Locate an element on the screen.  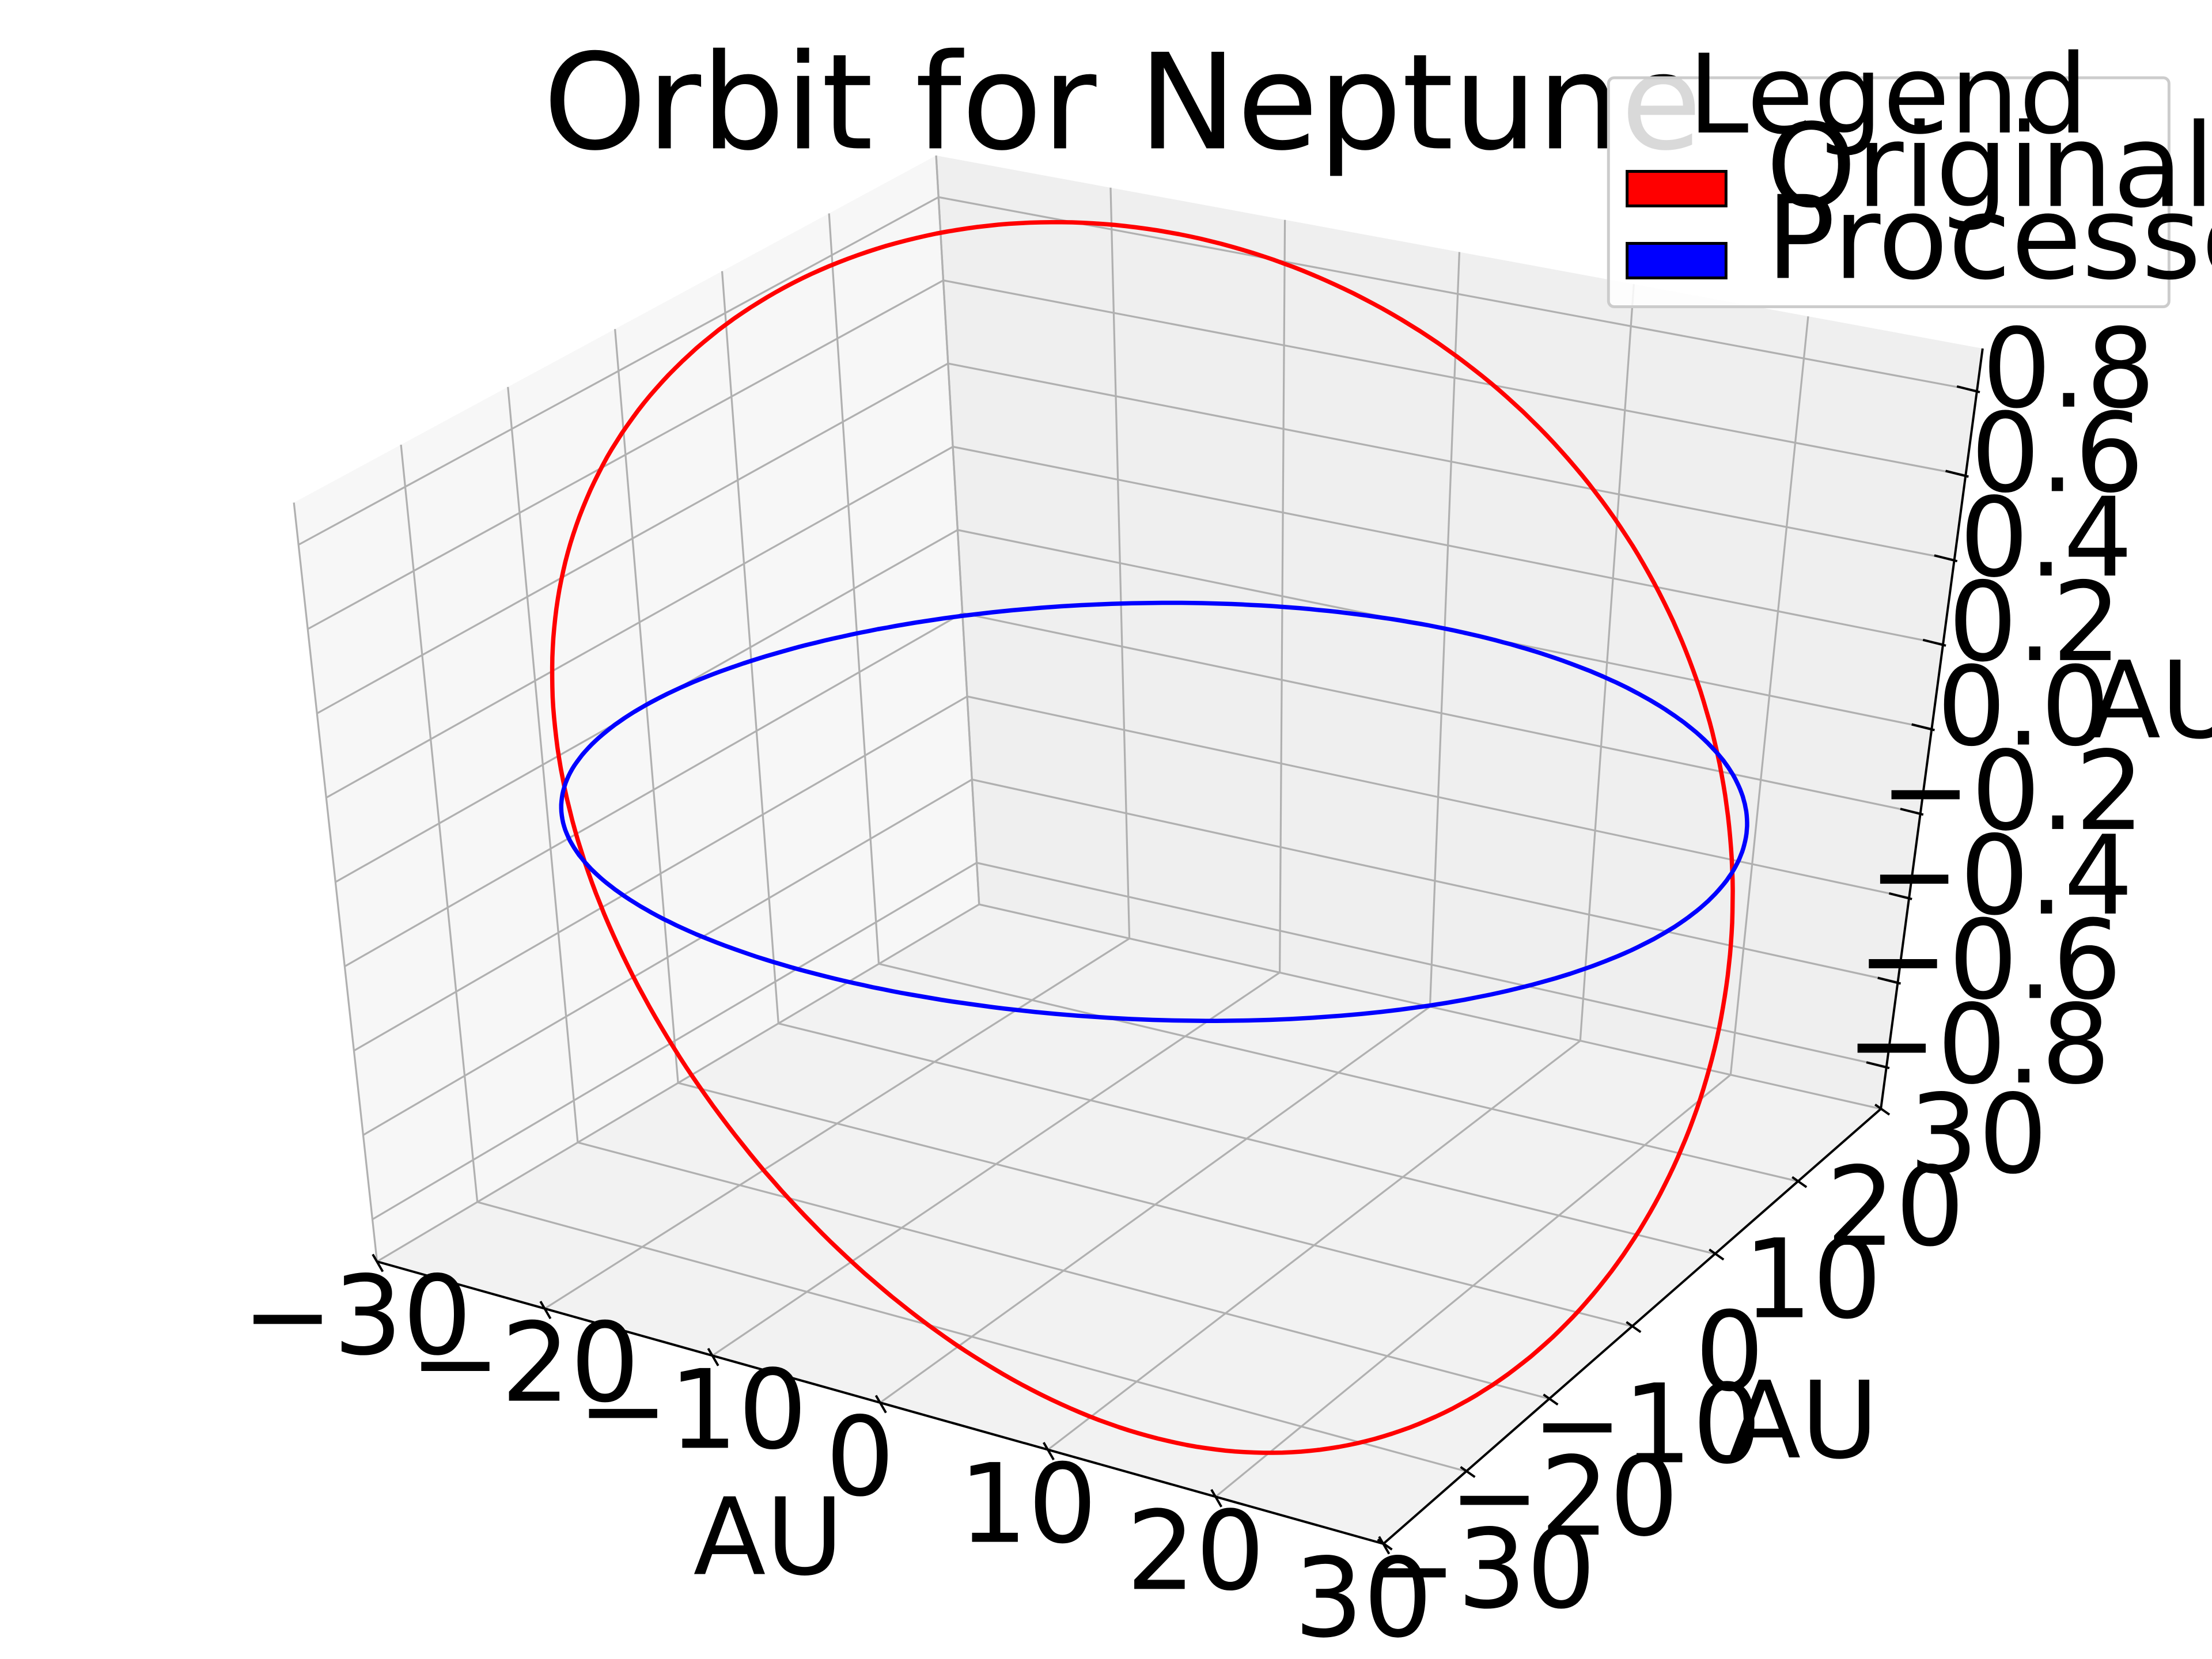
x-tick-label: 10 is located at coordinates (1028, 1504).